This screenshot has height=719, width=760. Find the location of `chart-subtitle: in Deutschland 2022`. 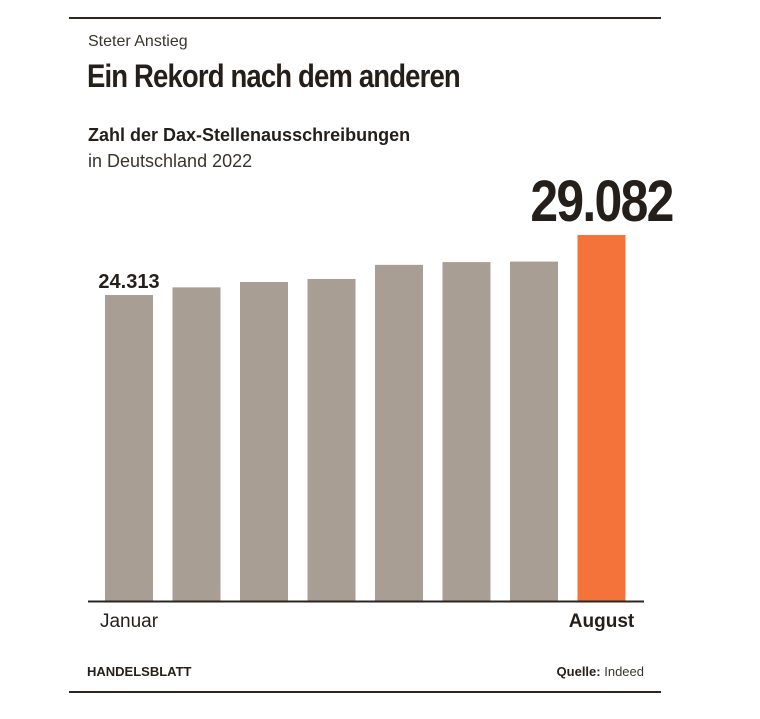

chart-subtitle: in Deutschland 2022 is located at coordinates (170, 161).